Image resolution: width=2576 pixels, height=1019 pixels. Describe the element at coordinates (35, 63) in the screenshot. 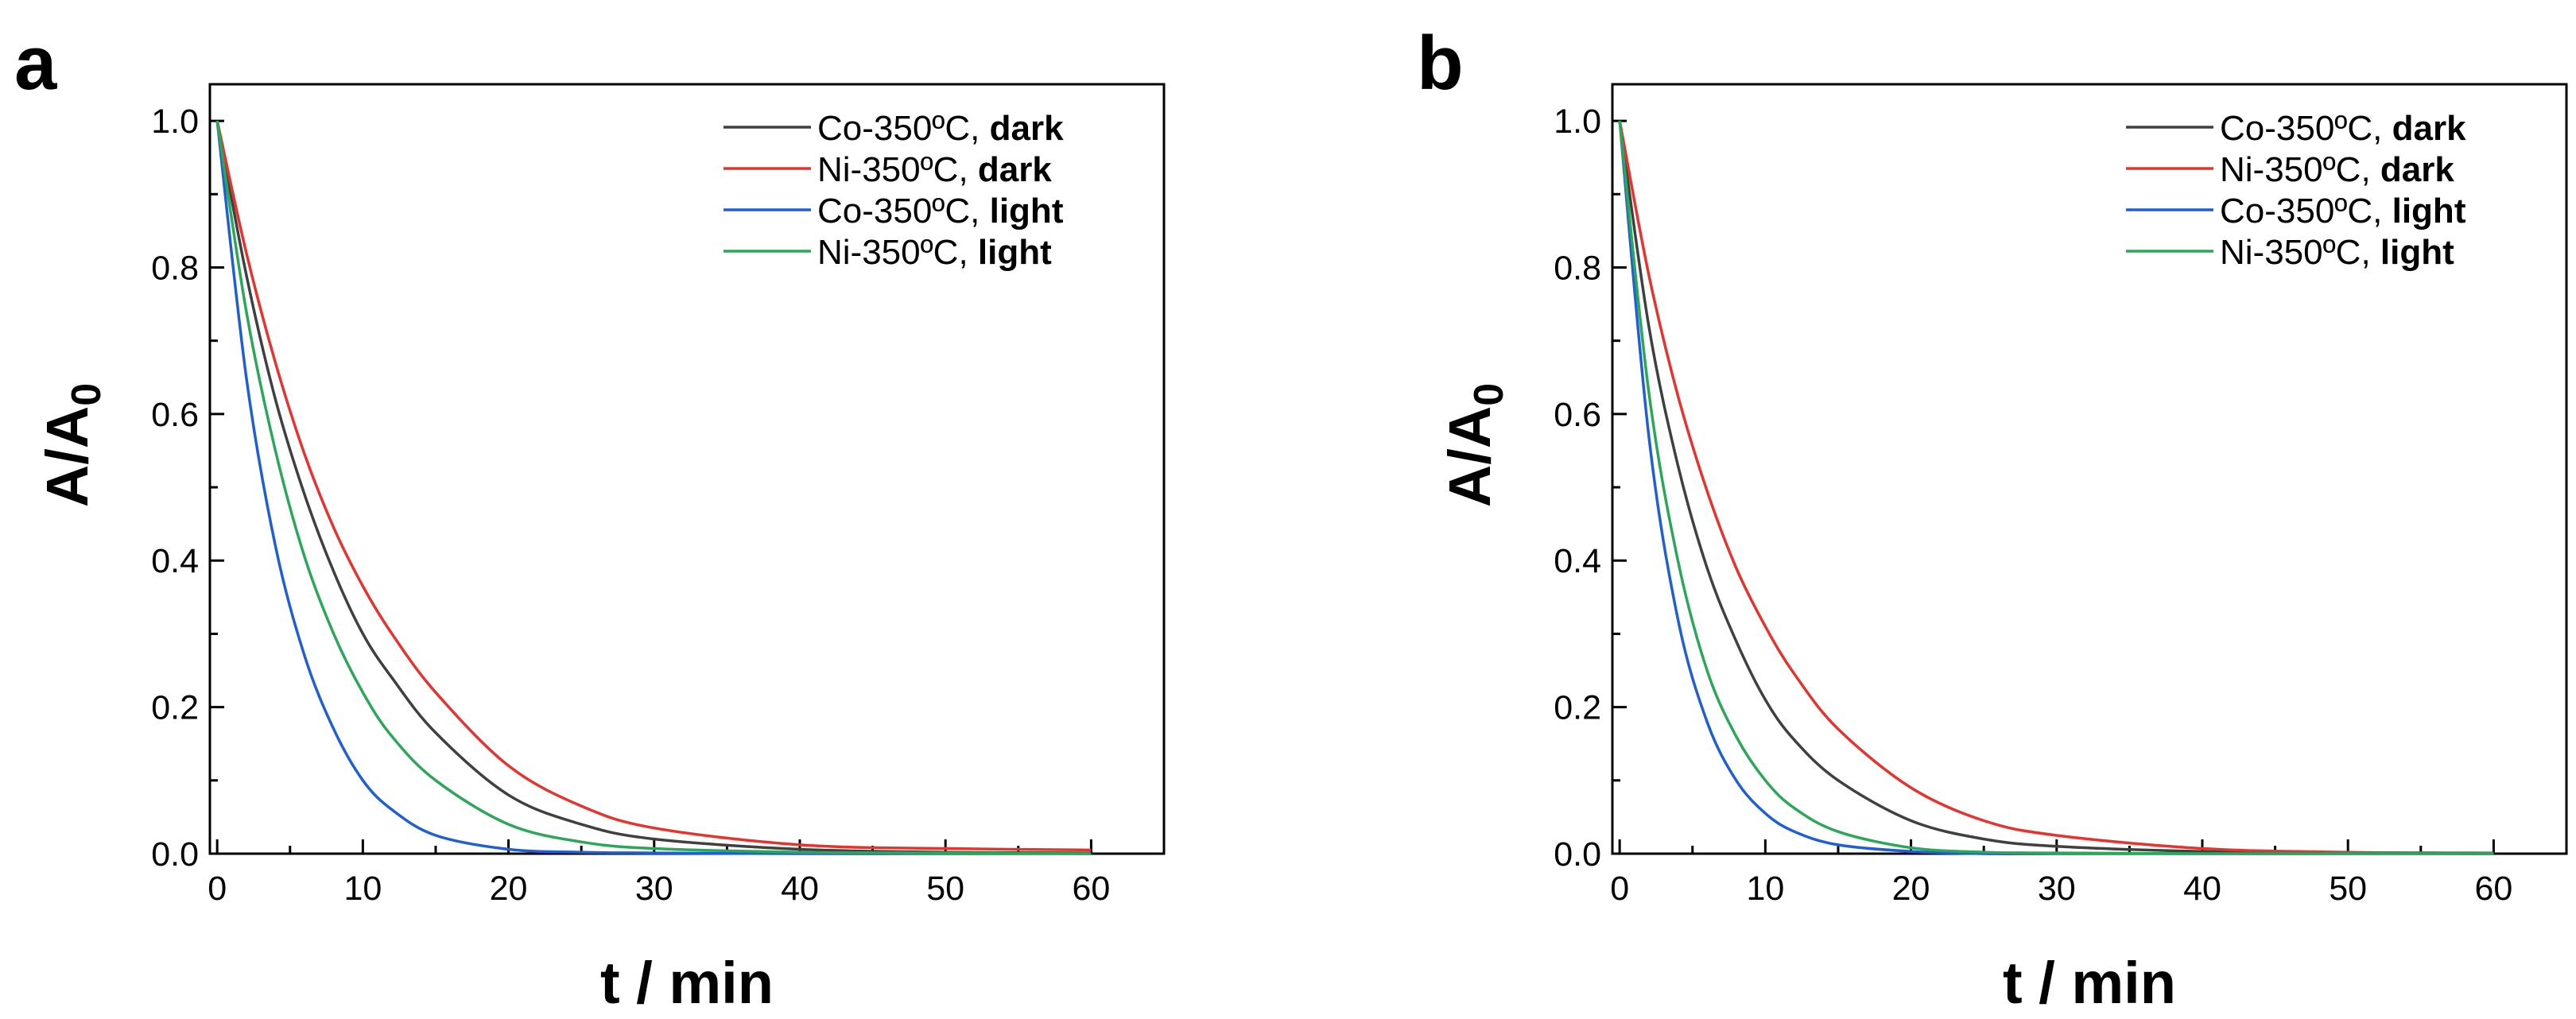

I see `panel-label-a: a` at that location.